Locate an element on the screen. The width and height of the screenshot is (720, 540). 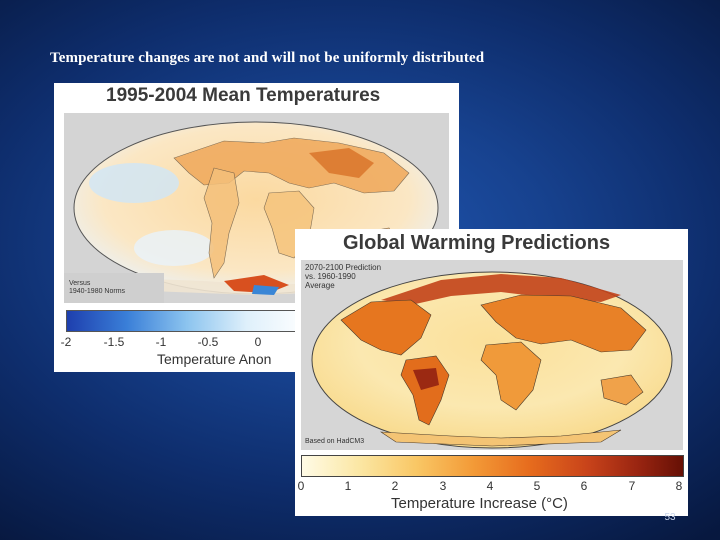
figure-2-tick-4: 4 is located at coordinates (490, 486).